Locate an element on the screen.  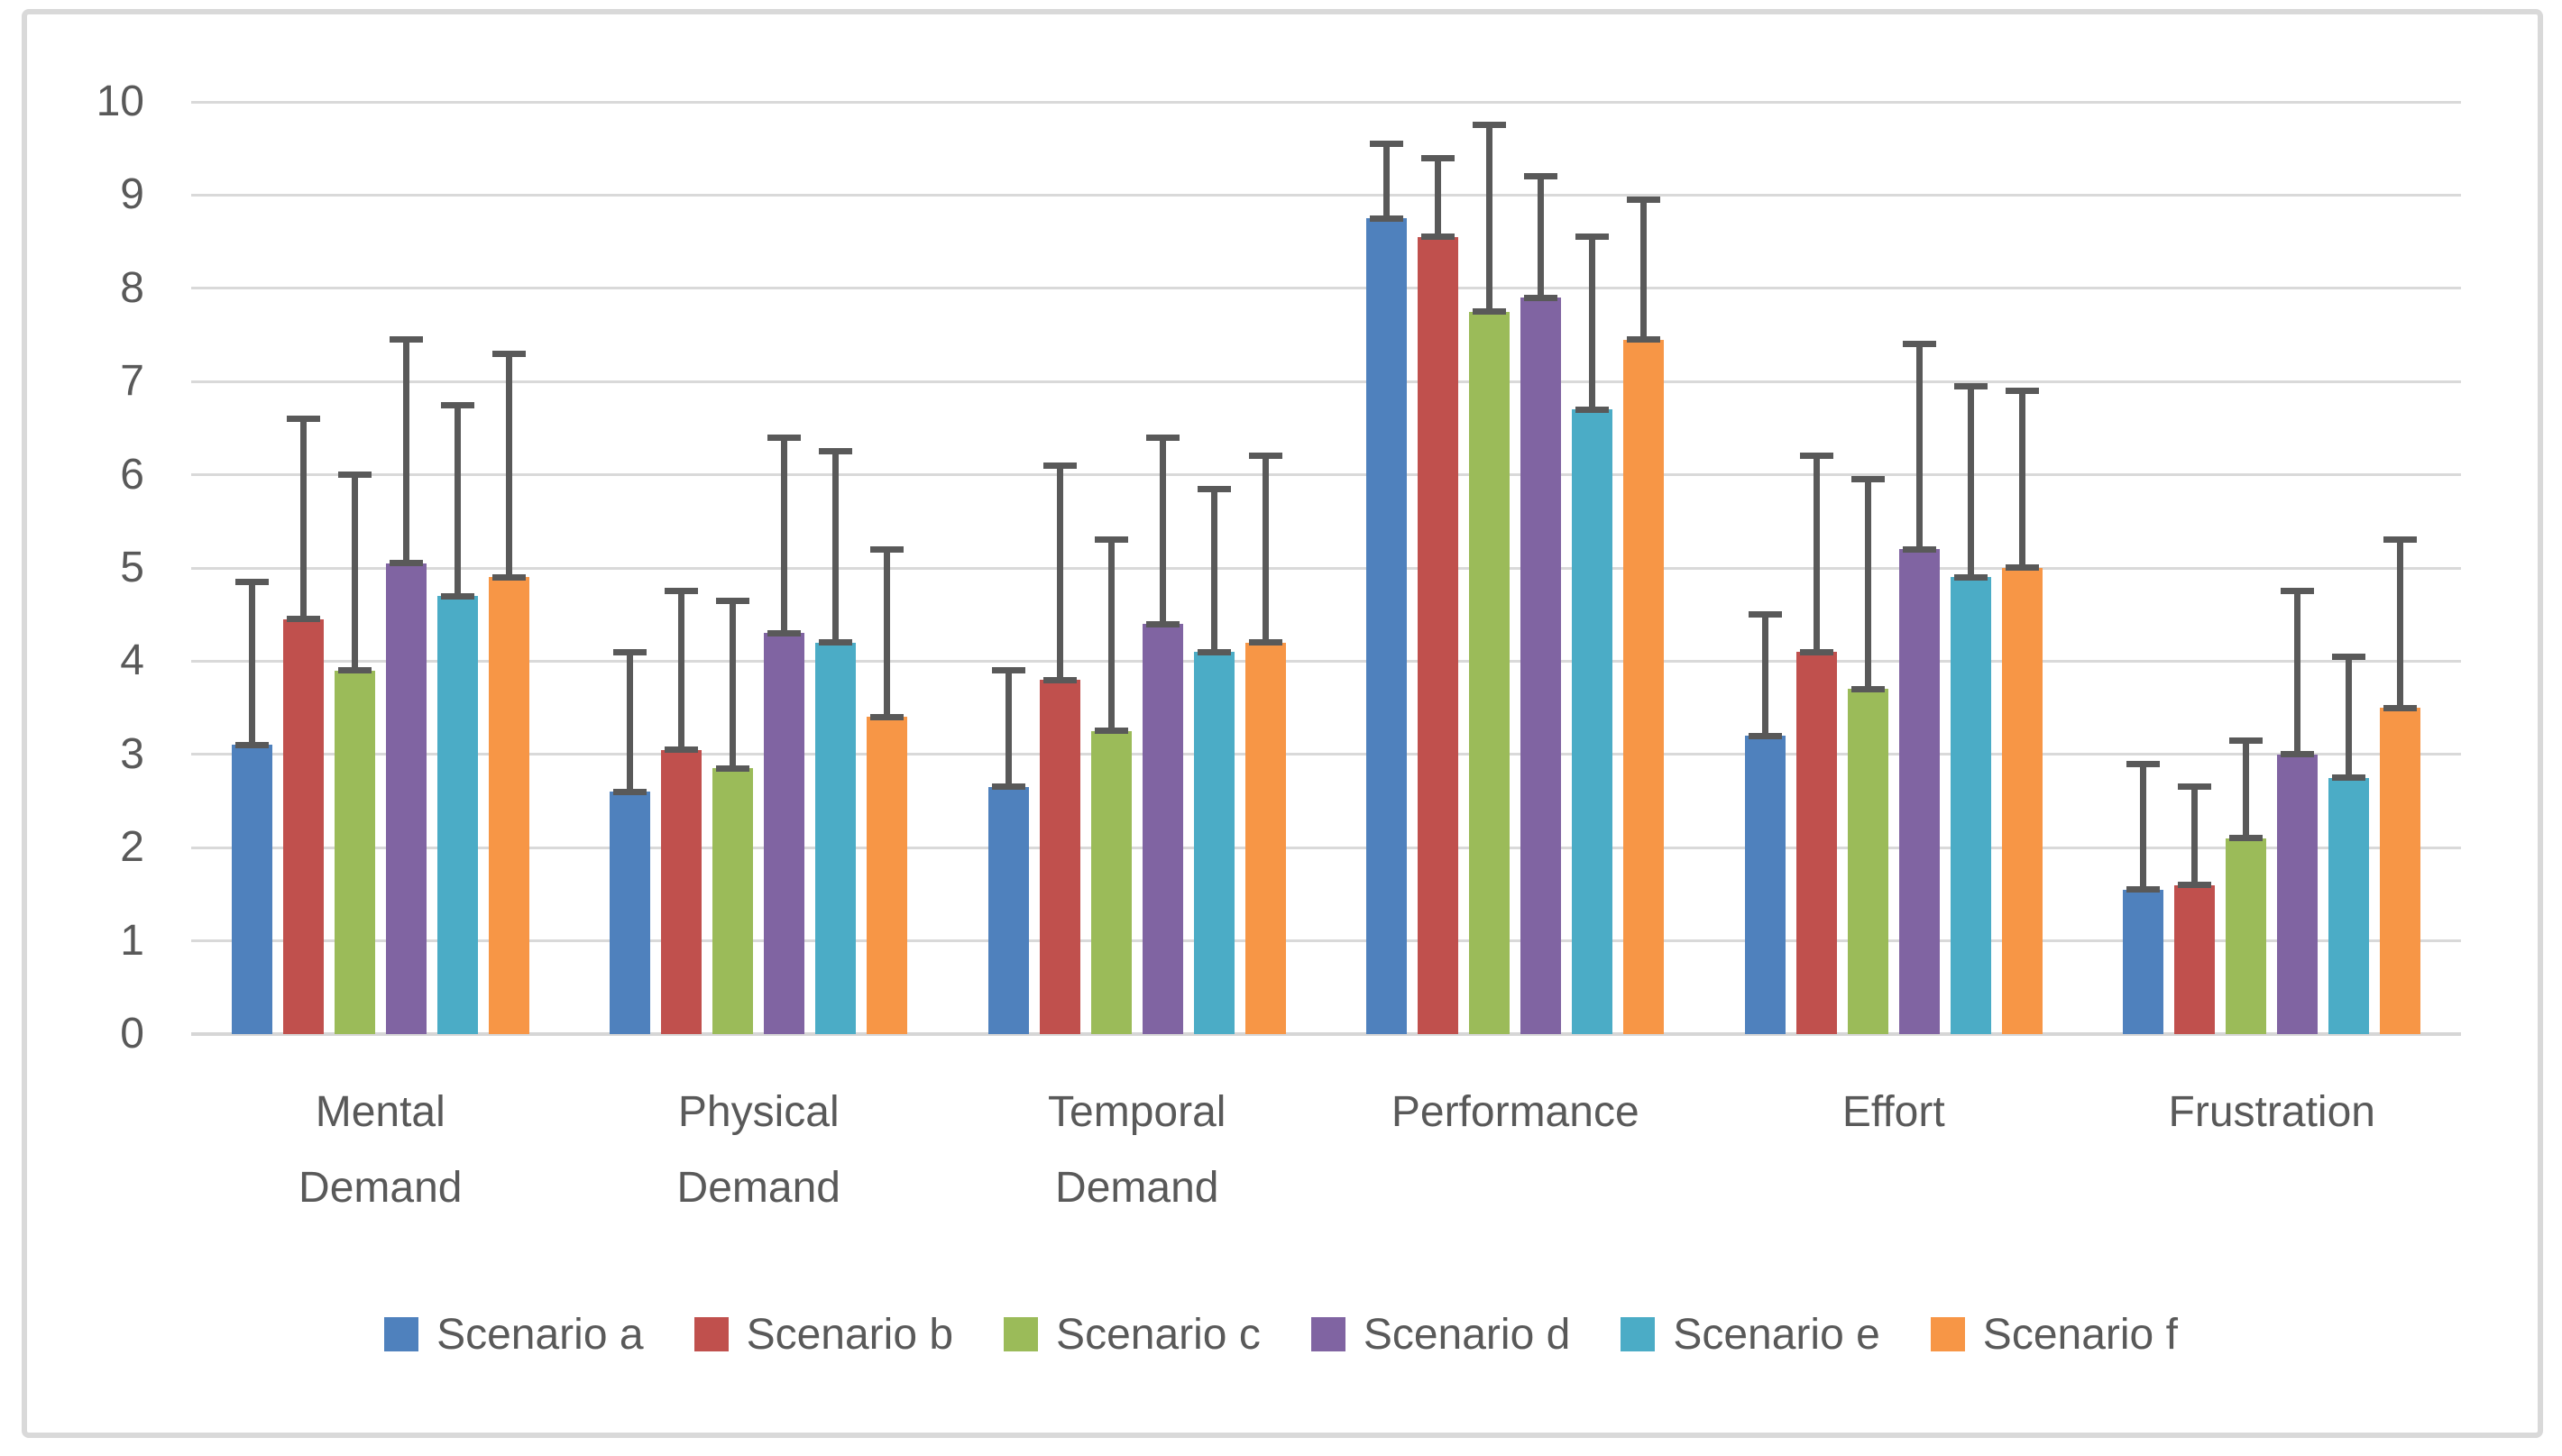
bar-scenario-c-performance is located at coordinates (1490, 673).